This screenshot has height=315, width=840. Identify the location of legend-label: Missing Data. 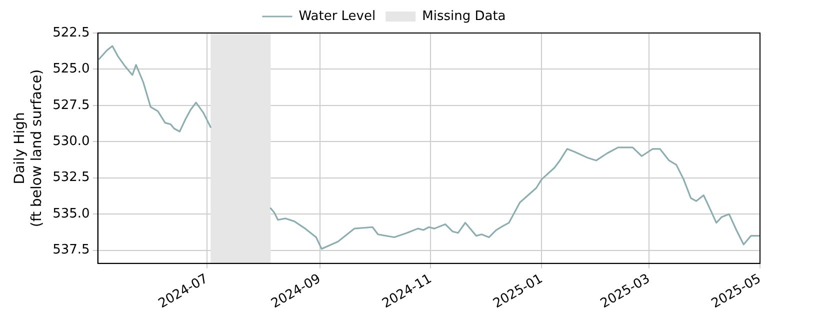
(464, 16).